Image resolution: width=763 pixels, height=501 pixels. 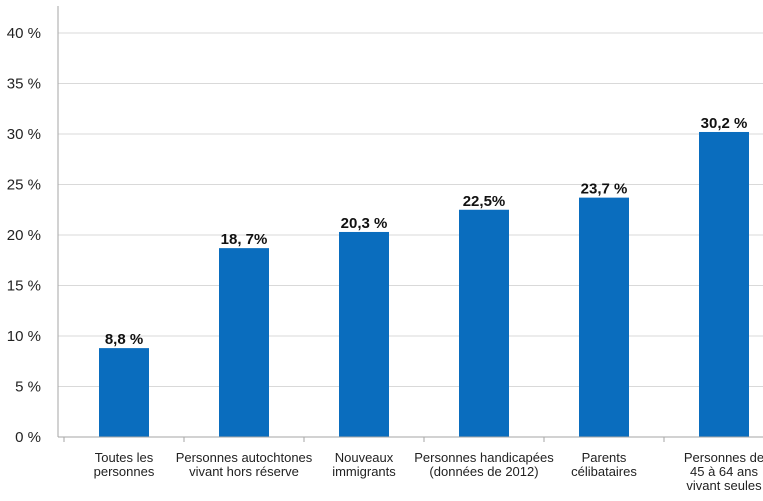 I want to click on y-tick-label: 25 %, so click(x=24, y=185).